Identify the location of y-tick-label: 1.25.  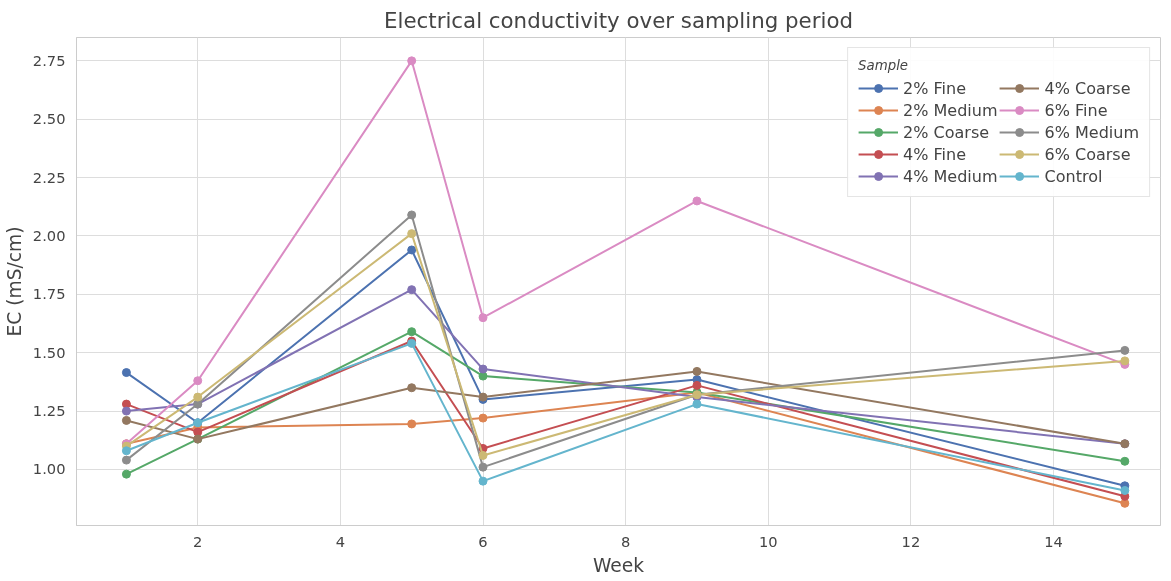
(49, 411).